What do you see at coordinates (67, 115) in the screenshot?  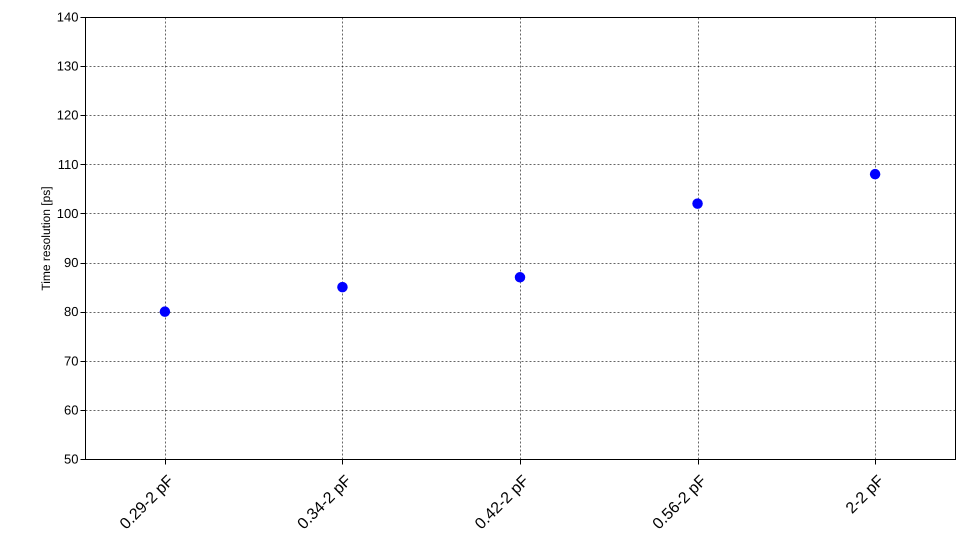 I see `y-tick-label: 120` at bounding box center [67, 115].